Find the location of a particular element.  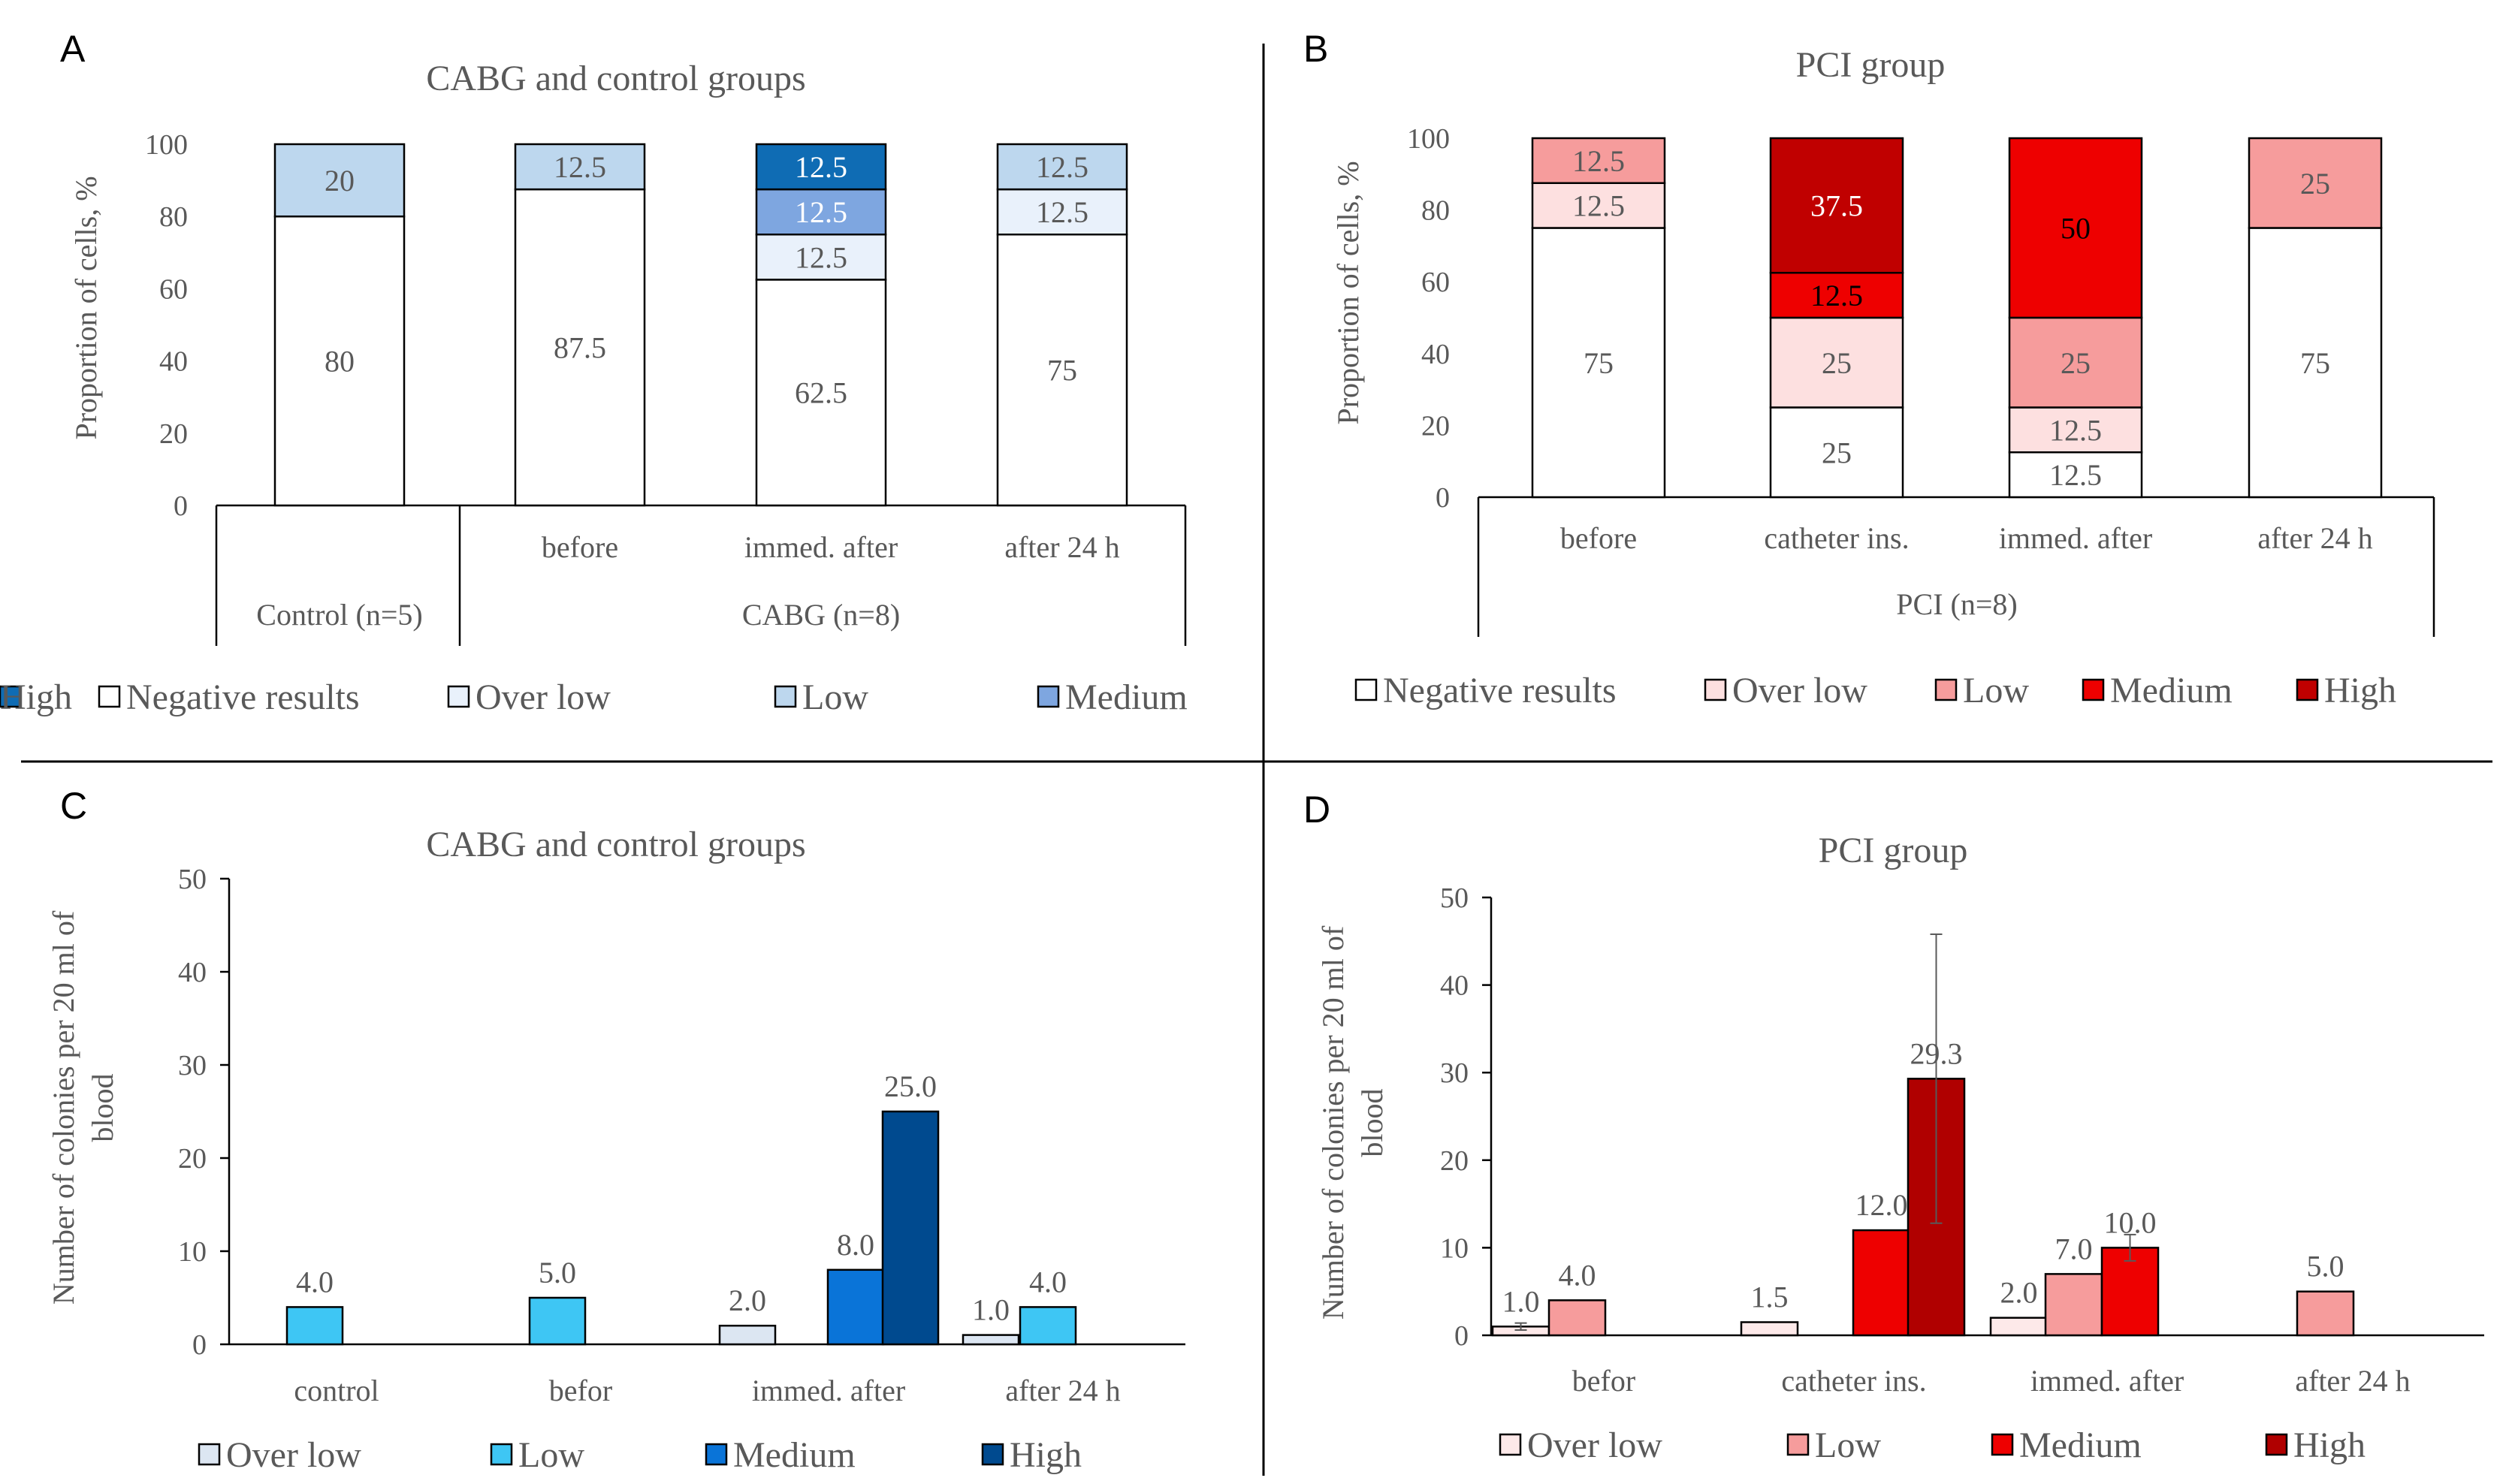

y-tick-label: 80 is located at coordinates (173, 217).